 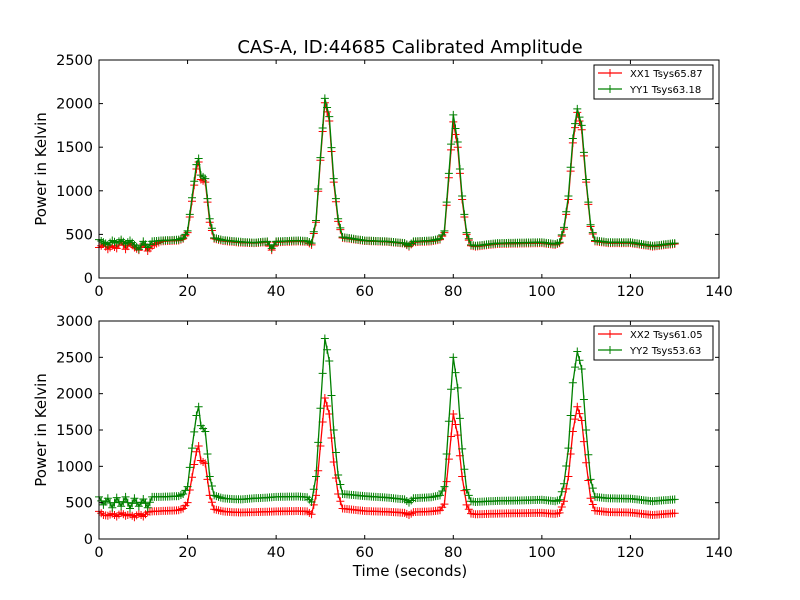 I want to click on bottom-chart-legend-box, so click(x=653, y=343).